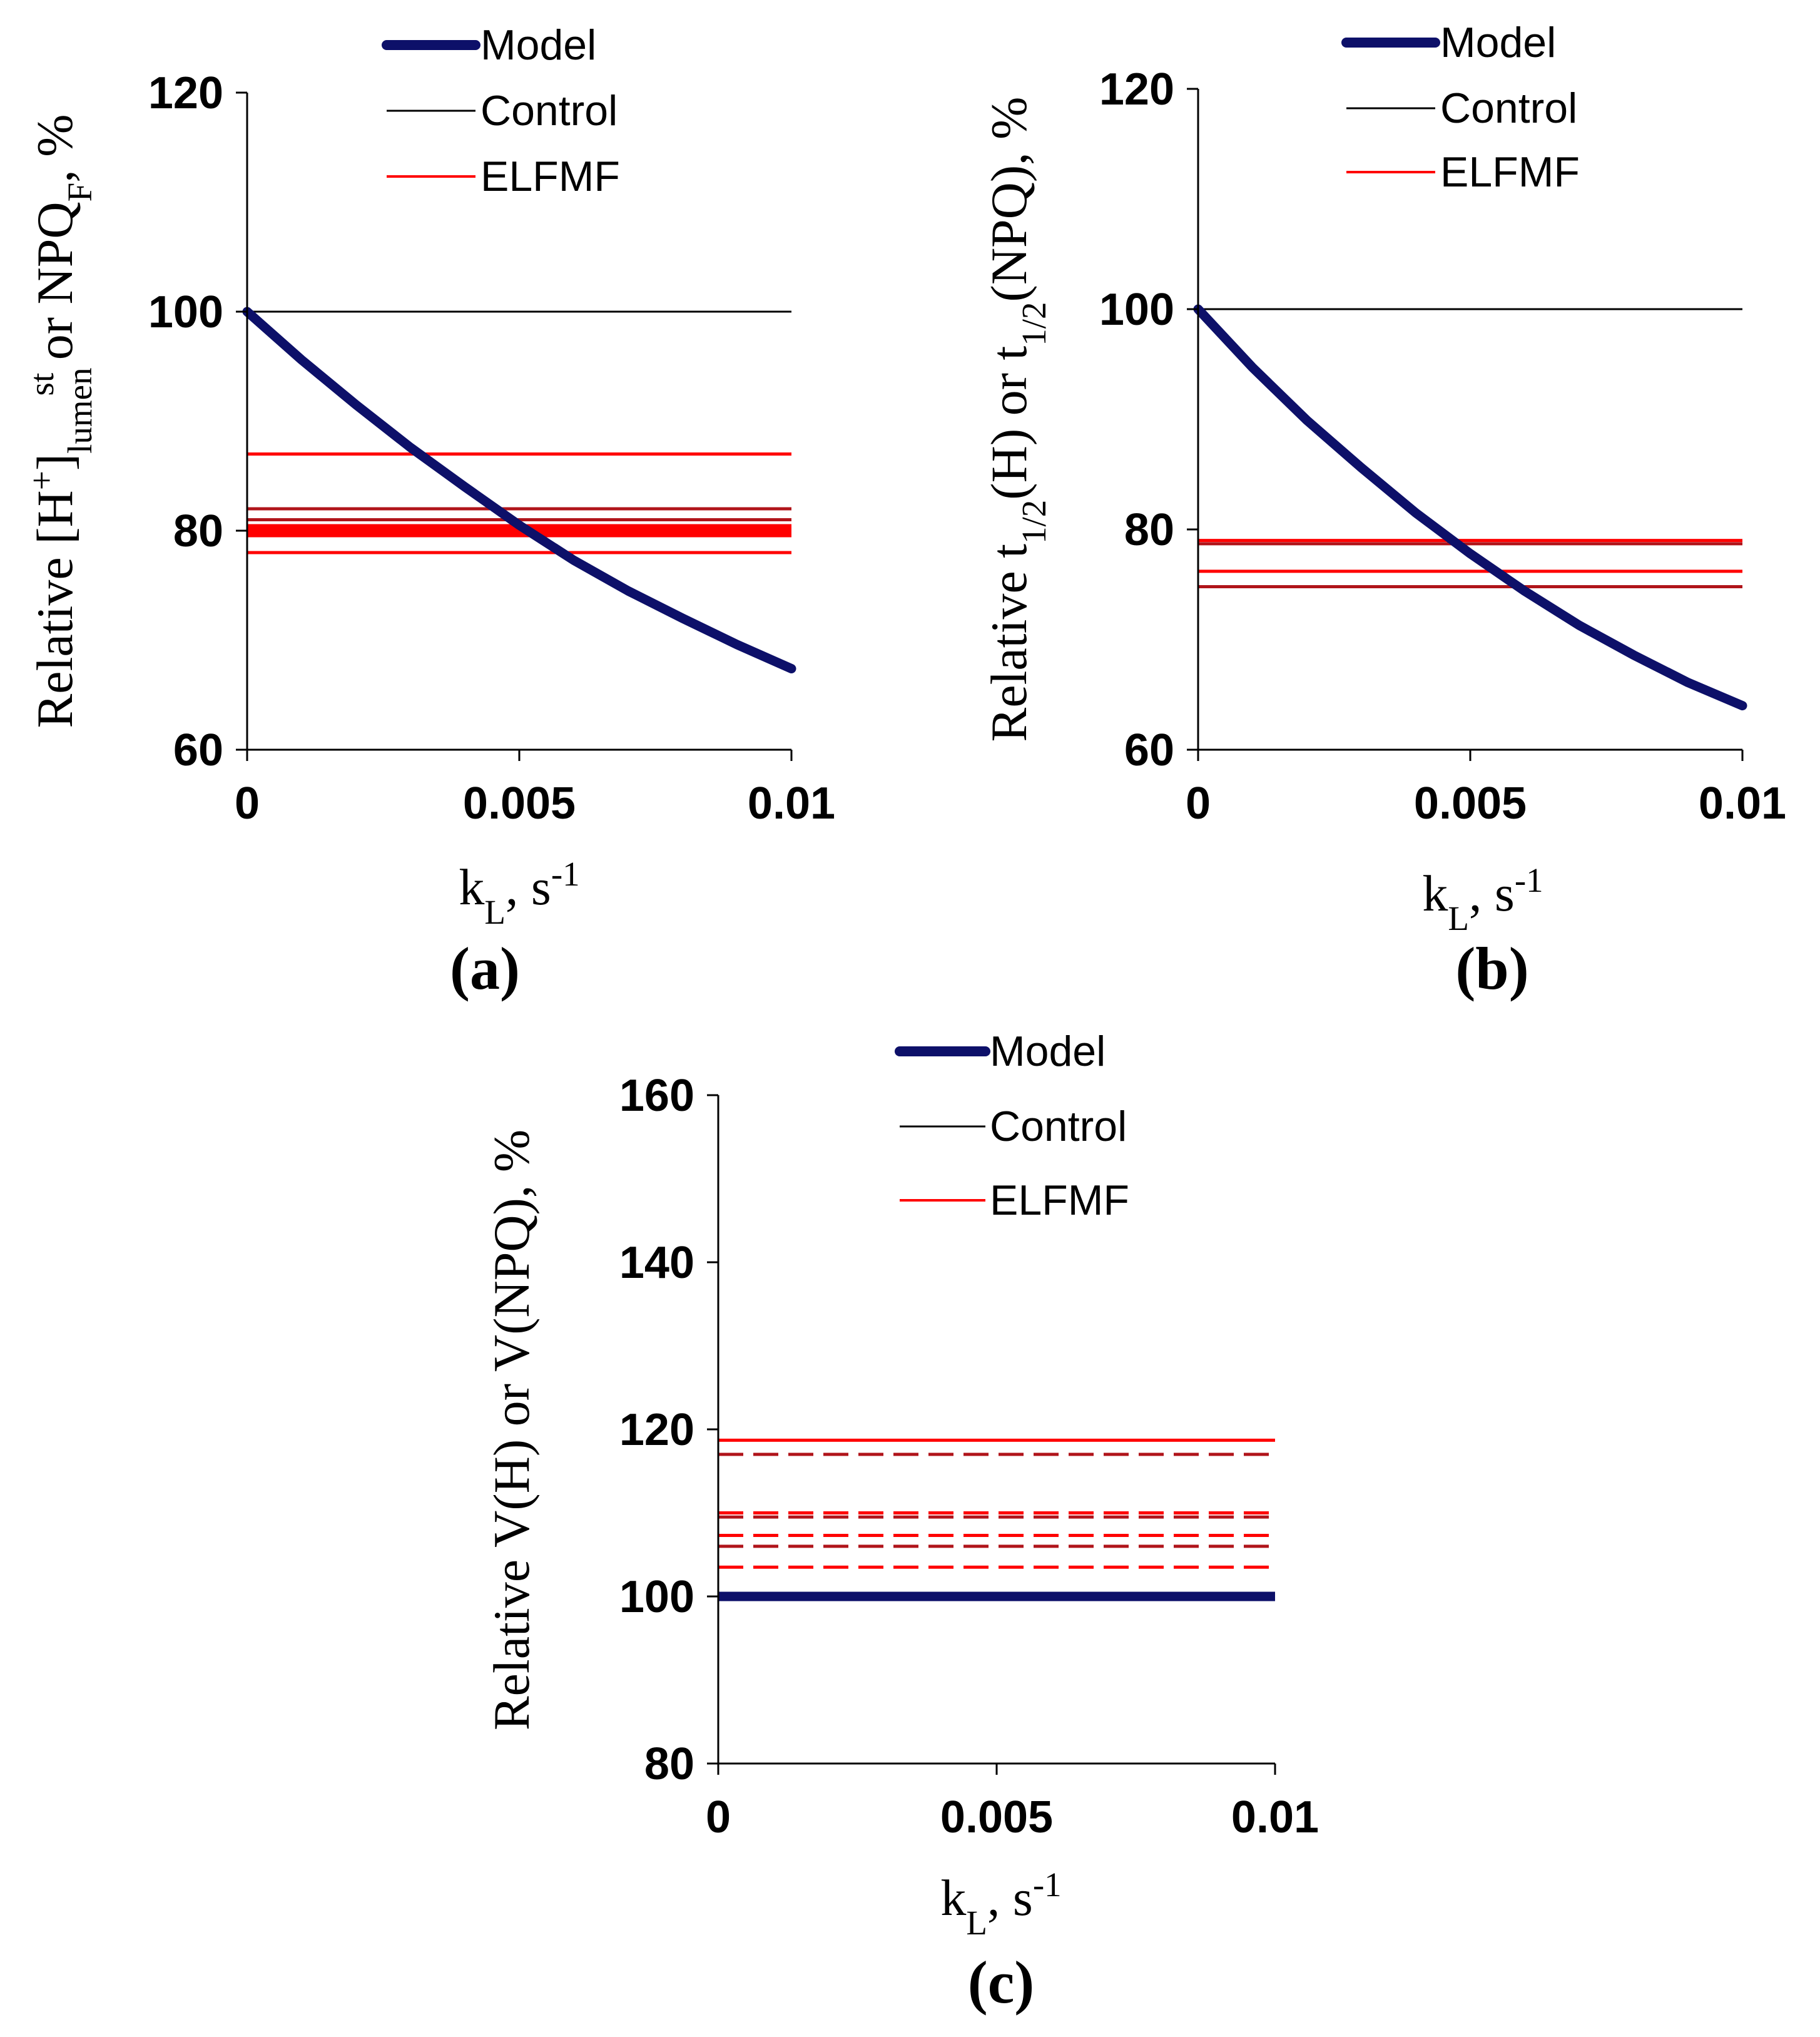  What do you see at coordinates (656, 1263) in the screenshot?
I see `ytick-label: 140` at bounding box center [656, 1263].